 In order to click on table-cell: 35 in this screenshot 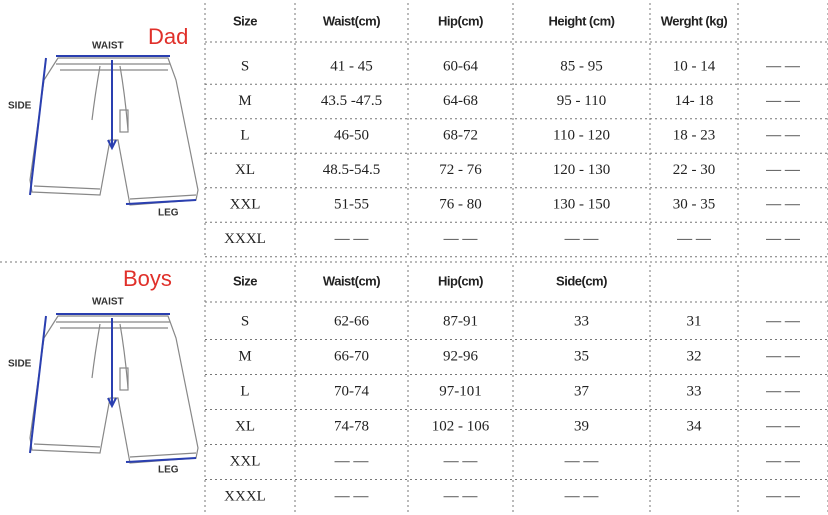, I will do `click(581, 356)`.